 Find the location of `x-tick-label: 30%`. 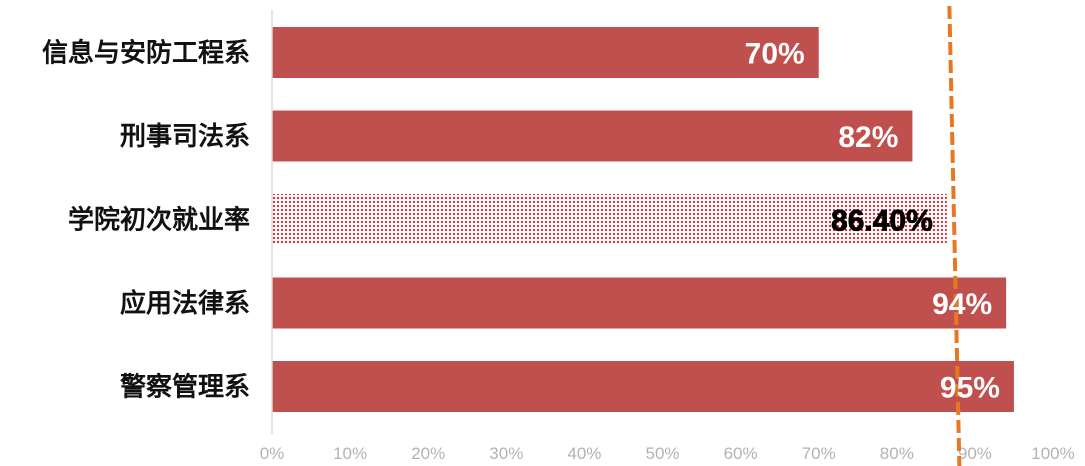

x-tick-label: 30% is located at coordinates (506, 453).